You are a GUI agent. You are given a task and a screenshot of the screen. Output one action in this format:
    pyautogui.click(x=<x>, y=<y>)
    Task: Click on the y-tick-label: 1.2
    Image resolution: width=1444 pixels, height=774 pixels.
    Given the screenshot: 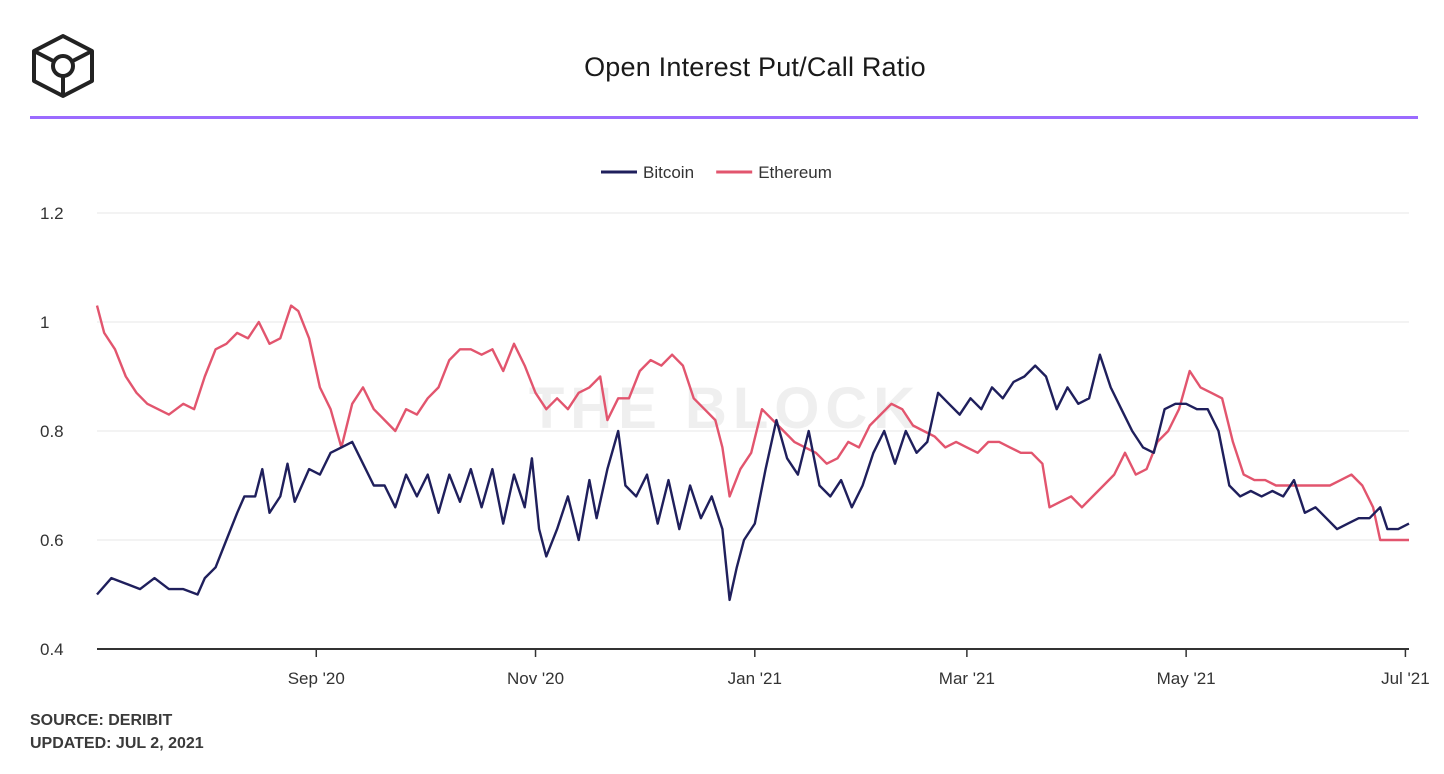 What is the action you would take?
    pyautogui.click(x=52, y=213)
    